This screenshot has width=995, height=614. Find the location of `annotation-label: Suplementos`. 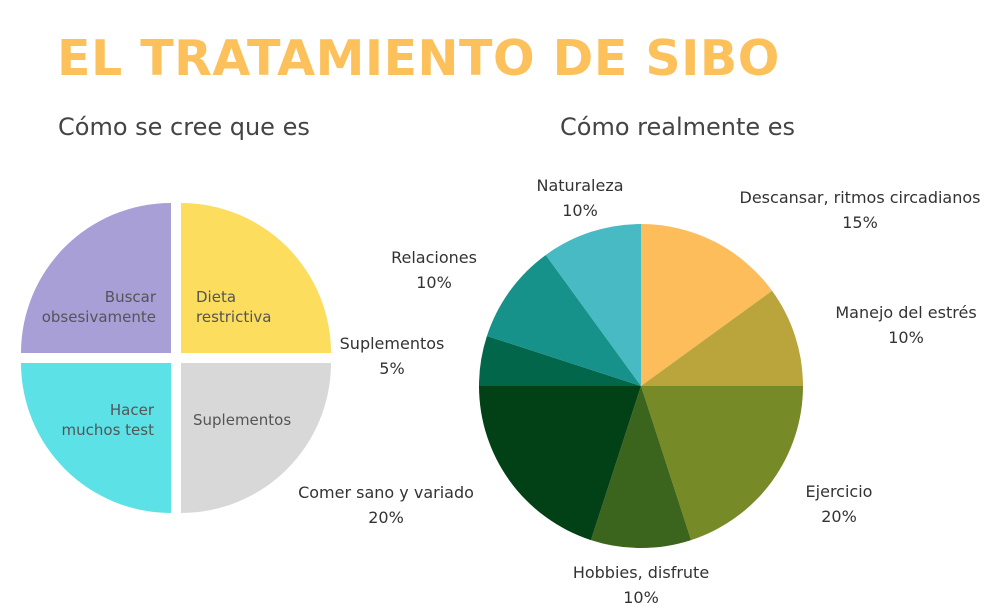

annotation-label: Suplementos is located at coordinates (392, 343).